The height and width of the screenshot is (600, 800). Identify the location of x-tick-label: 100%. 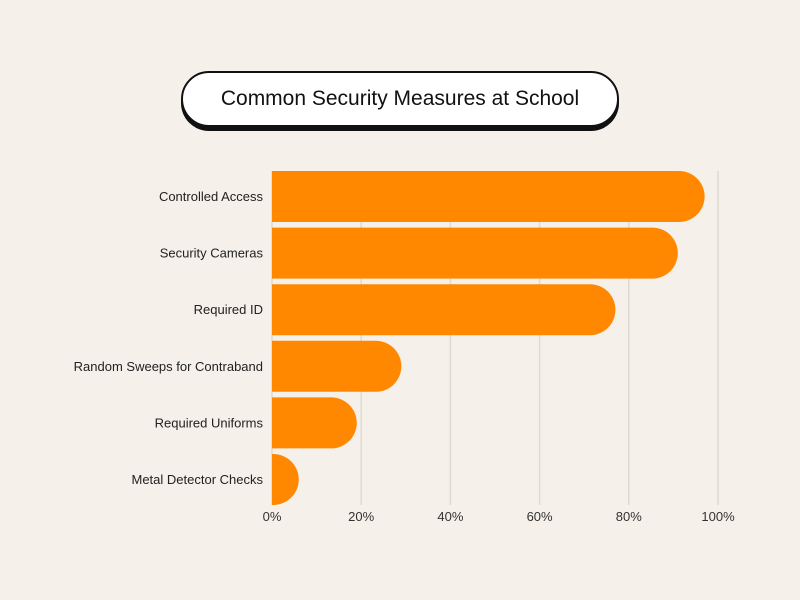
(718, 516).